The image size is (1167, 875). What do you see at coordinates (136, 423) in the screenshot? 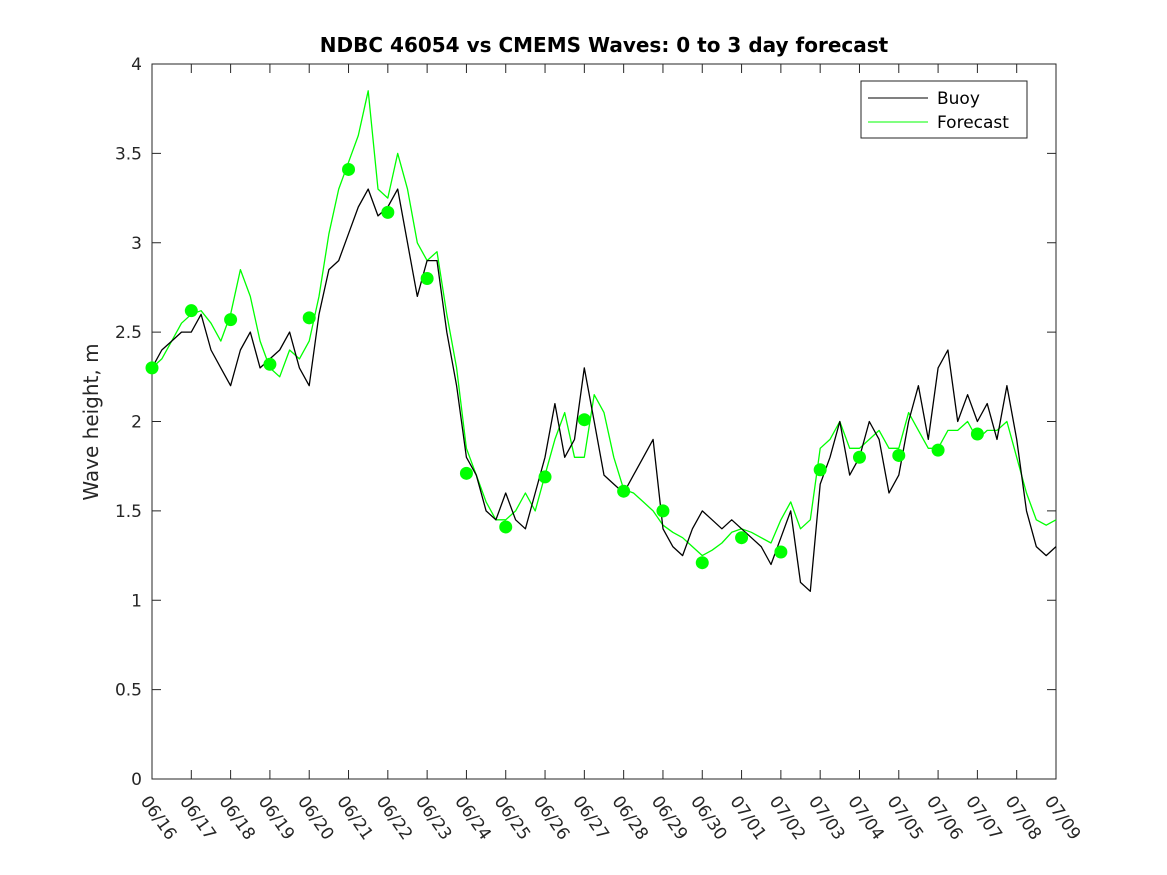
I see `y-tick-label: 2` at bounding box center [136, 423].